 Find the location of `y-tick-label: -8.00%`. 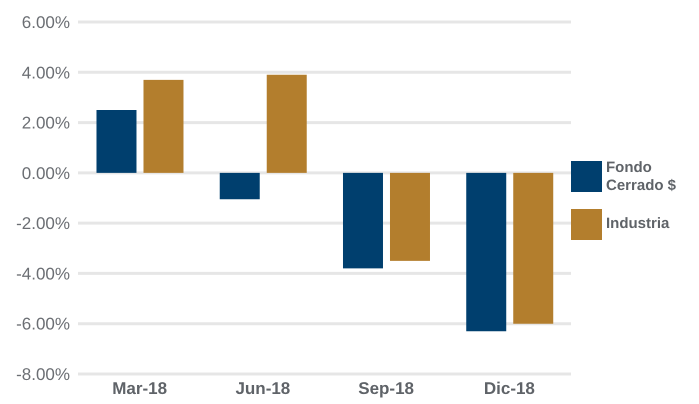

y-tick-label: -8.00% is located at coordinates (43, 374).